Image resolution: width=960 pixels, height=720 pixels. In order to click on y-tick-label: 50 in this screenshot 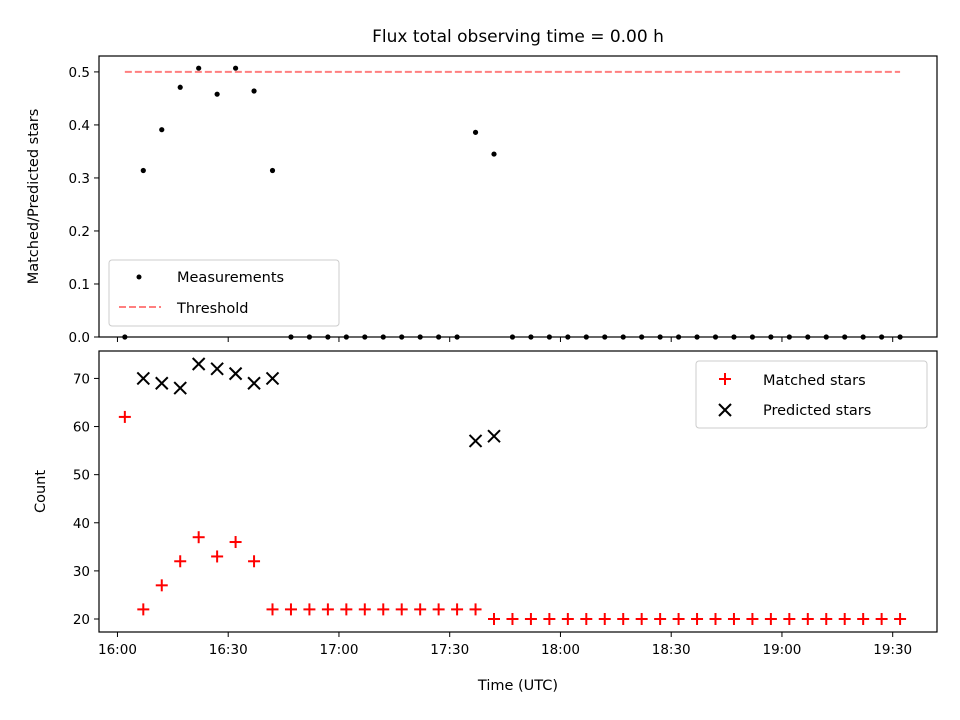, I will do `click(81, 476)`.